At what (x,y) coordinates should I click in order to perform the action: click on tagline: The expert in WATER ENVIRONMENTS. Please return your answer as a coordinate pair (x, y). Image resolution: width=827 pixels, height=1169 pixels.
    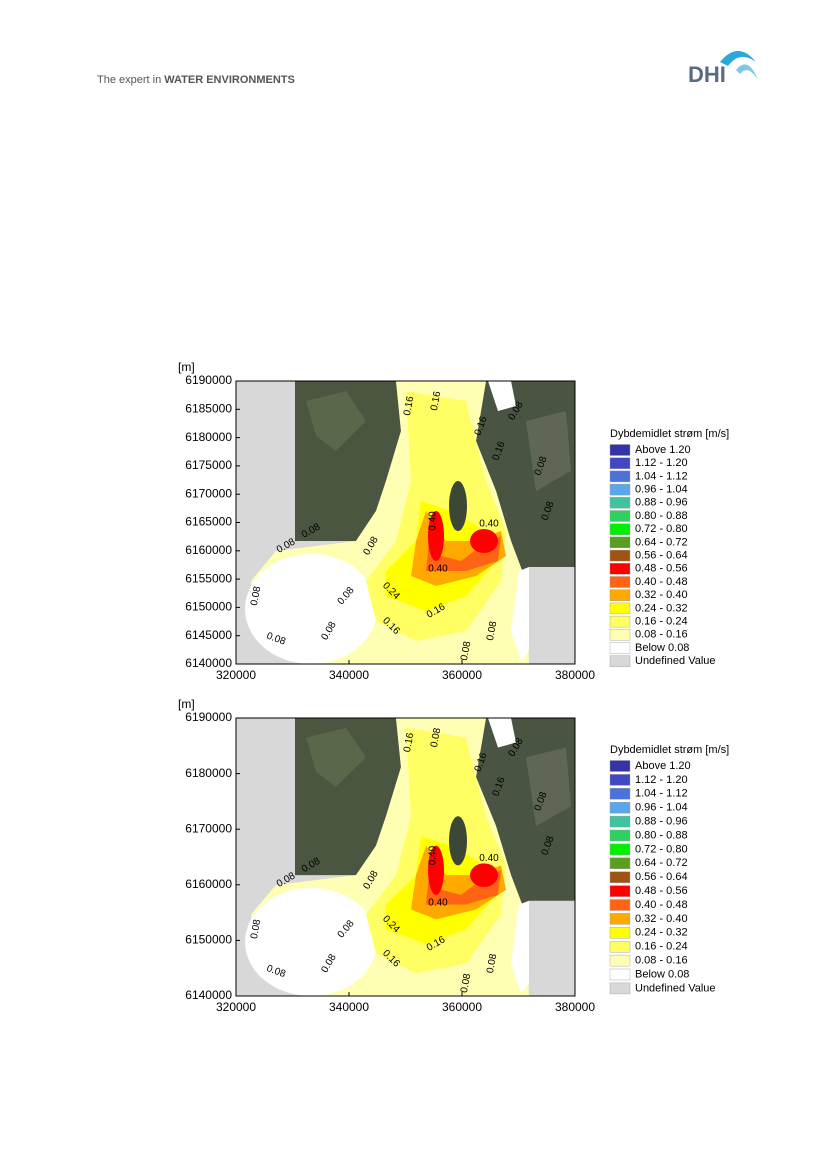
    Looking at the image, I should click on (196, 80).